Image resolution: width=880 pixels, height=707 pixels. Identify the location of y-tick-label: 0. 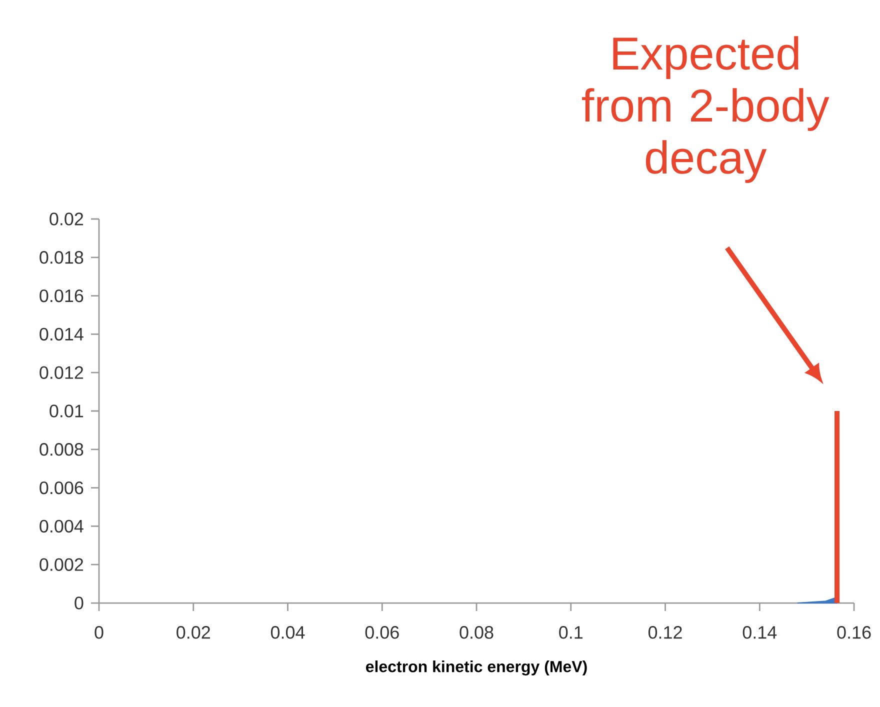
(79, 603).